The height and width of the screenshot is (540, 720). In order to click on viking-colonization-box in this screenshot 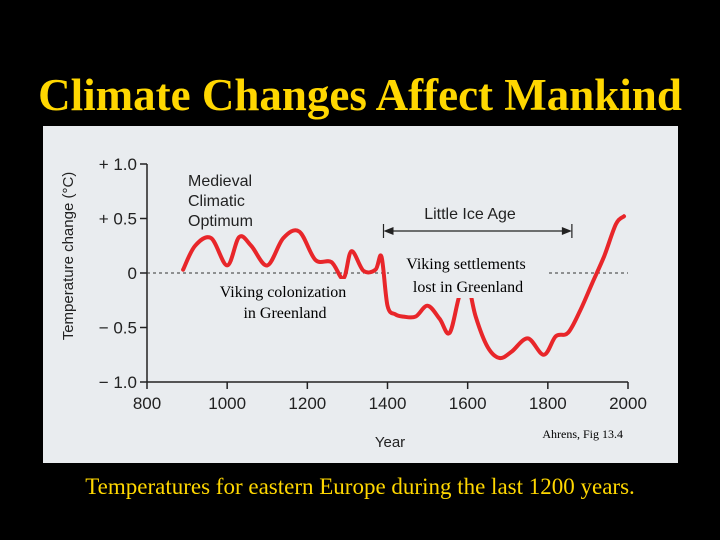, I will do `click(285, 302)`.